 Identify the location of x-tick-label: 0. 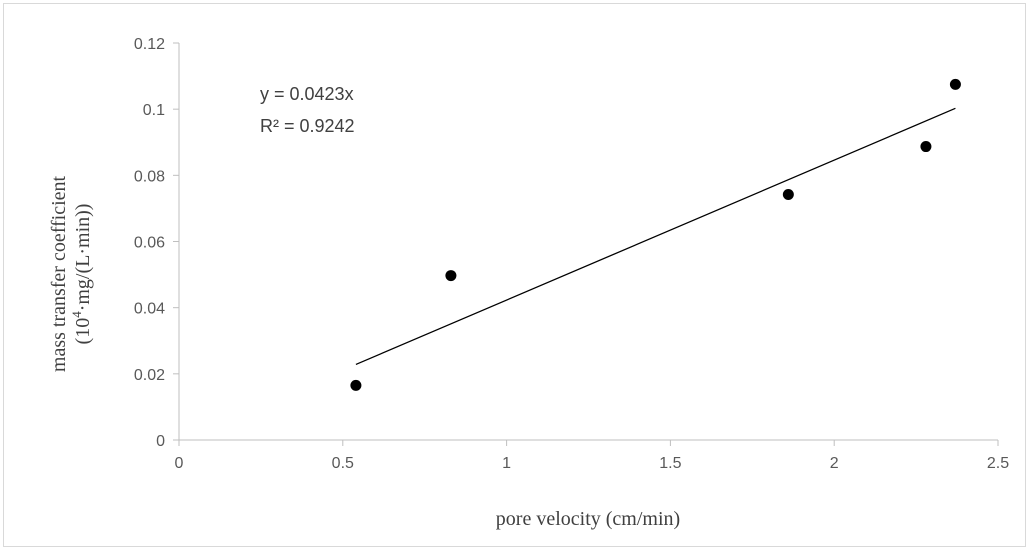
(179, 463).